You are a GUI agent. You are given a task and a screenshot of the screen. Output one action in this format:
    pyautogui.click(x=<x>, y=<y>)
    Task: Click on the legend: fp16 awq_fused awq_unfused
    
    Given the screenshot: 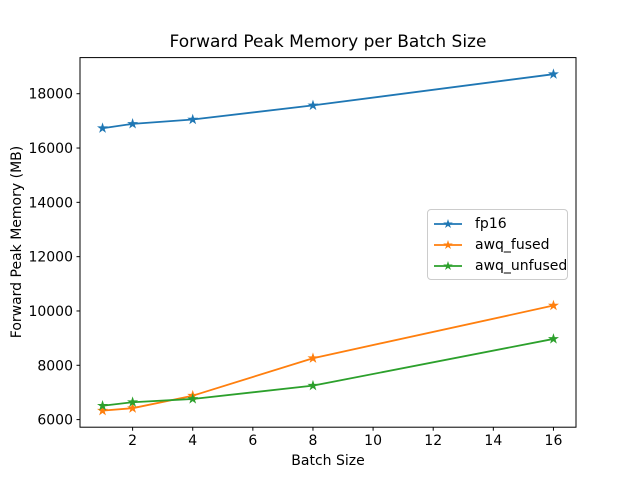 What is the action you would take?
    pyautogui.click(x=497, y=244)
    